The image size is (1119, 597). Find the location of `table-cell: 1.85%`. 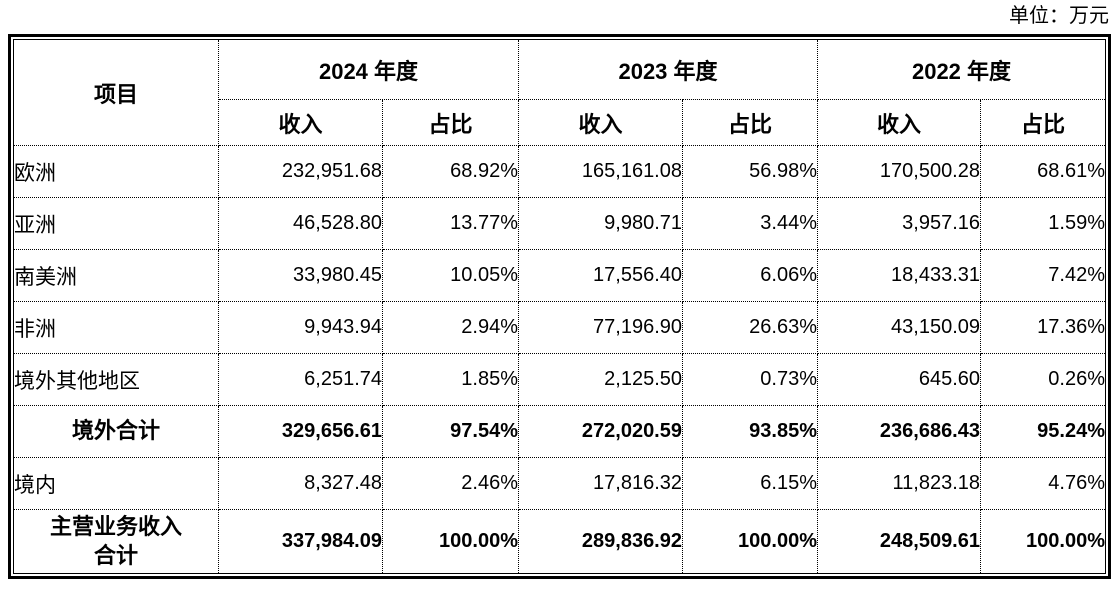

table-cell: 1.85% is located at coordinates (450, 379).